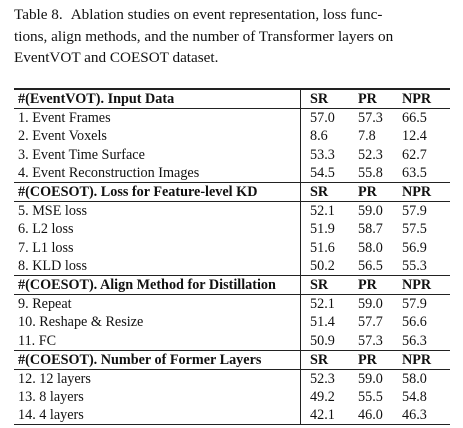 The height and width of the screenshot is (428, 463). I want to click on header-cell: #(COESOT). Align Method for Distillation, so click(157, 285).